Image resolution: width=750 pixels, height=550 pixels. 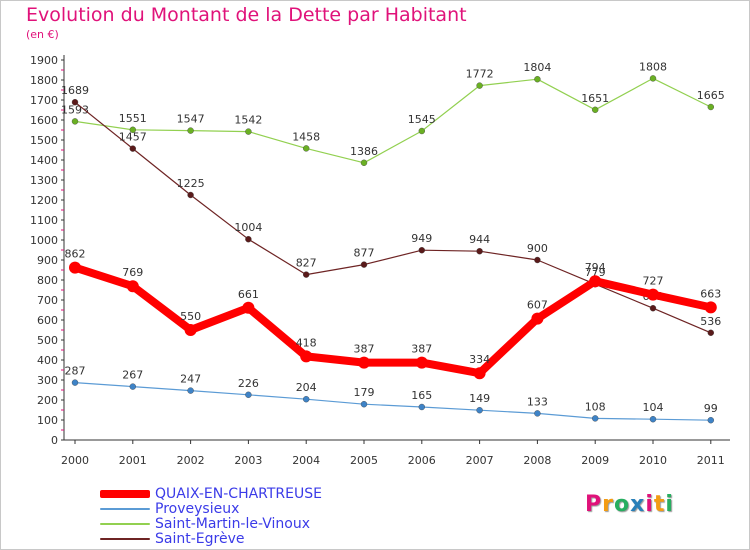 I want to click on x-tick-label: 2011, so click(x=711, y=460).